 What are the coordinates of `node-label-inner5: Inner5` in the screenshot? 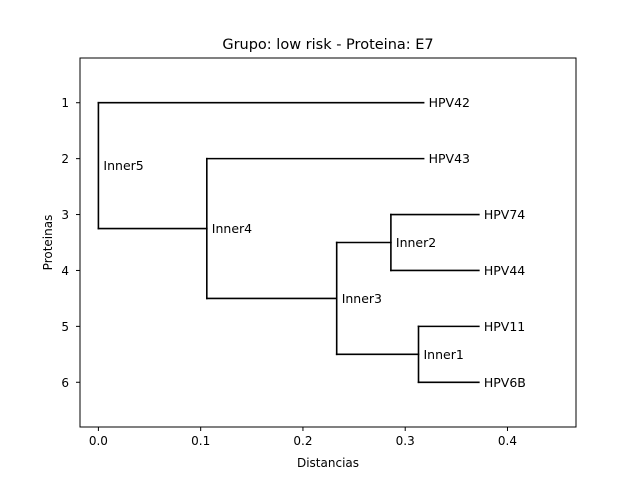 It's located at (123, 165).